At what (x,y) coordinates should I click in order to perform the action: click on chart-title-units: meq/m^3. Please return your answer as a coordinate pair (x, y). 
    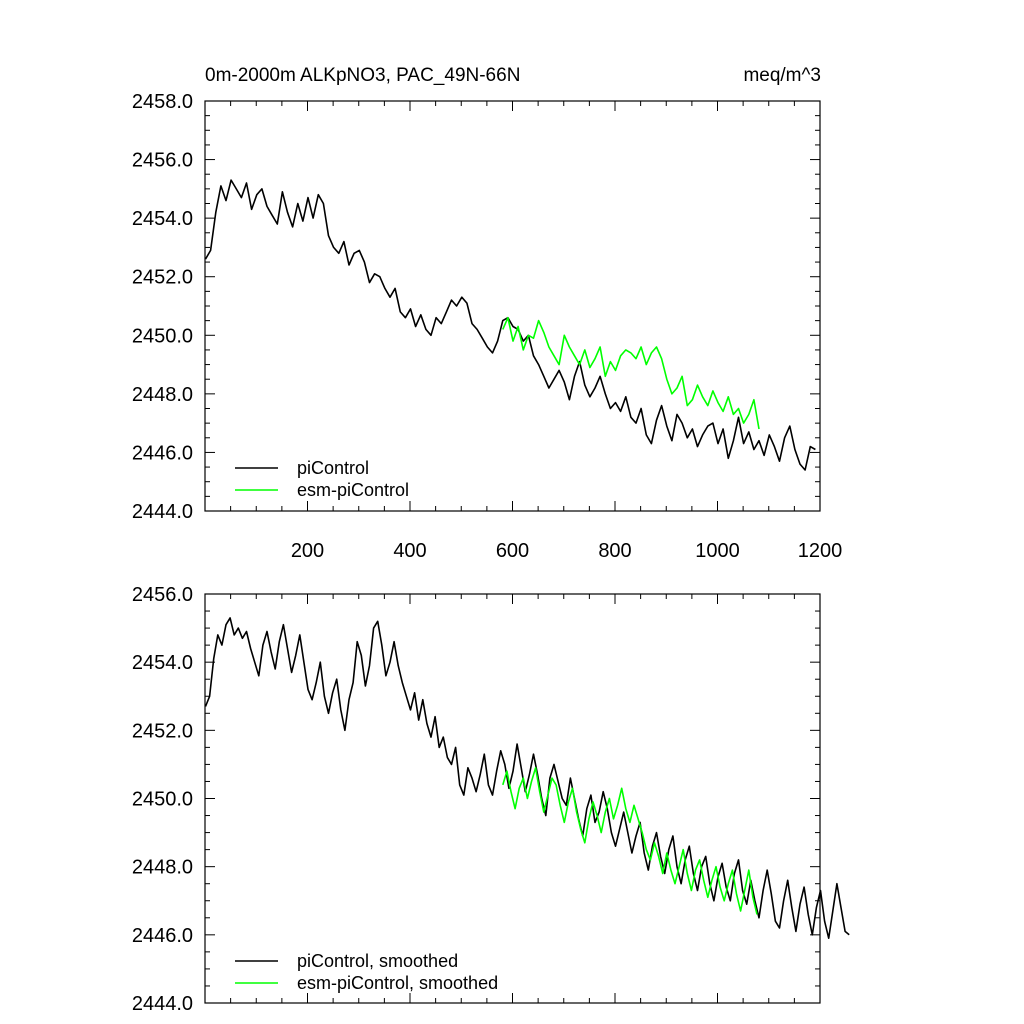
    Looking at the image, I should click on (782, 75).